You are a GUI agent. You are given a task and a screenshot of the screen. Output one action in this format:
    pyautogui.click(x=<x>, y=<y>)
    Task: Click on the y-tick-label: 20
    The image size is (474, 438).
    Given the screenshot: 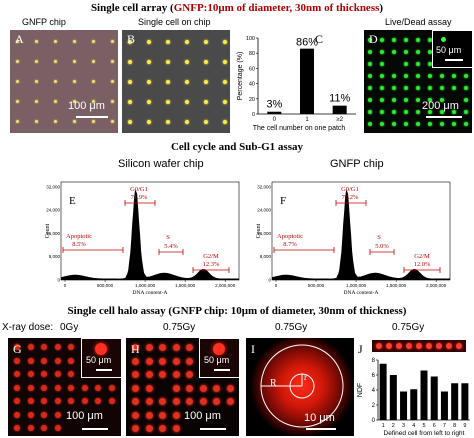 What is the action you would take?
    pyautogui.click(x=252, y=100)
    